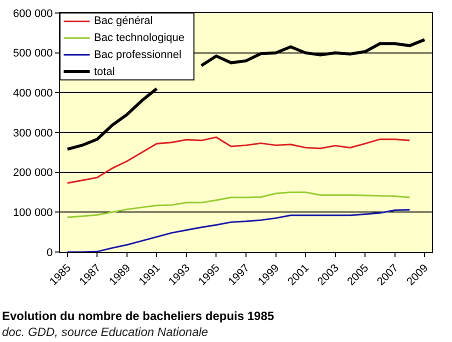  What do you see at coordinates (138, 55) in the screenshot?
I see `legend-label: Bac professionnel` at bounding box center [138, 55].